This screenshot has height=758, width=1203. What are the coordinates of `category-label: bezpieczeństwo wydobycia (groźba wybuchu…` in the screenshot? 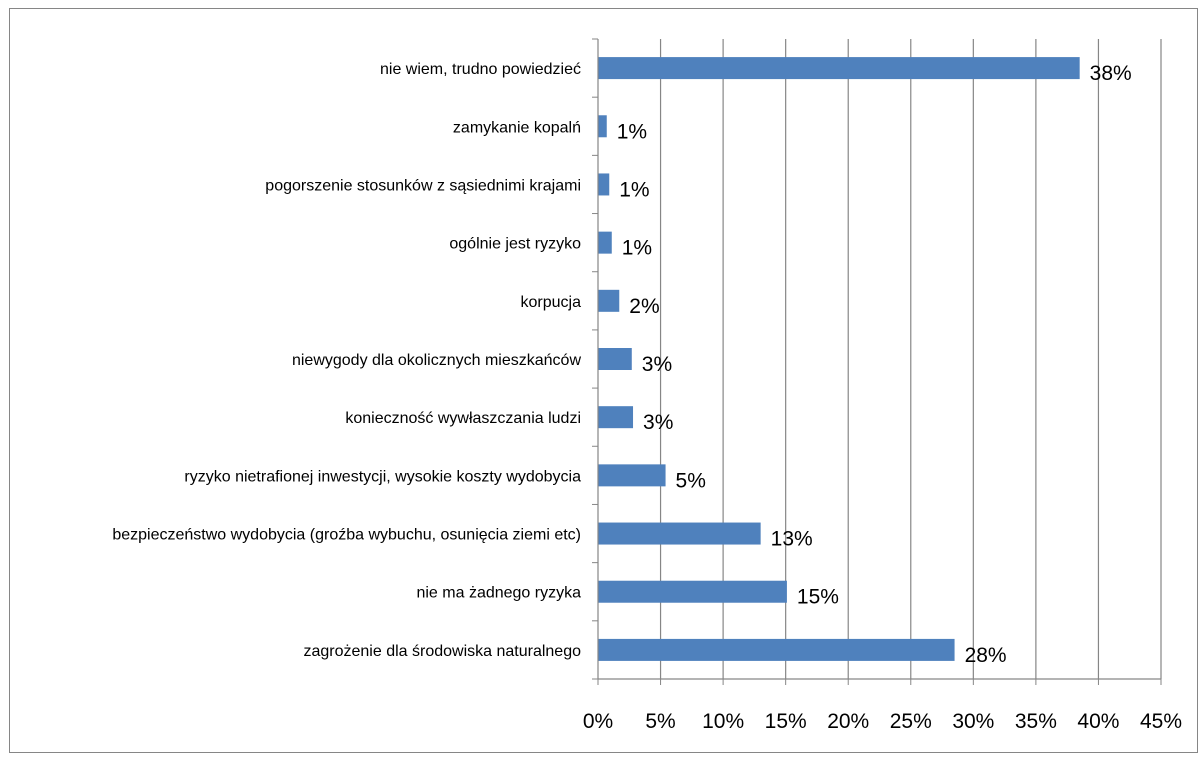 It's located at (346, 535).